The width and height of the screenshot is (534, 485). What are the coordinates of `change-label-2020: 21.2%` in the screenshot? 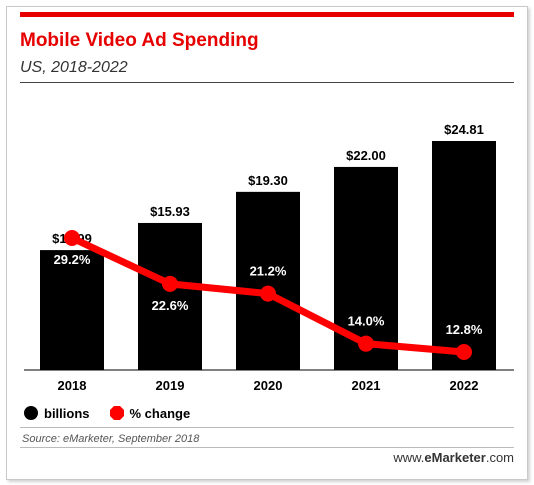 It's located at (268, 271).